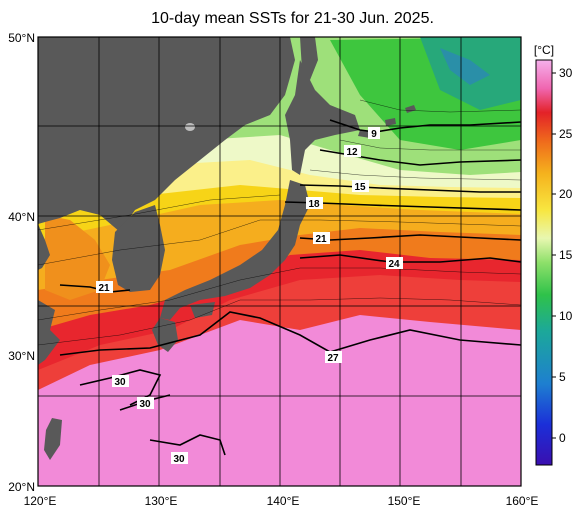  Describe the element at coordinates (40, 501) in the screenshot. I see `lon-label-120: 120°E` at that location.